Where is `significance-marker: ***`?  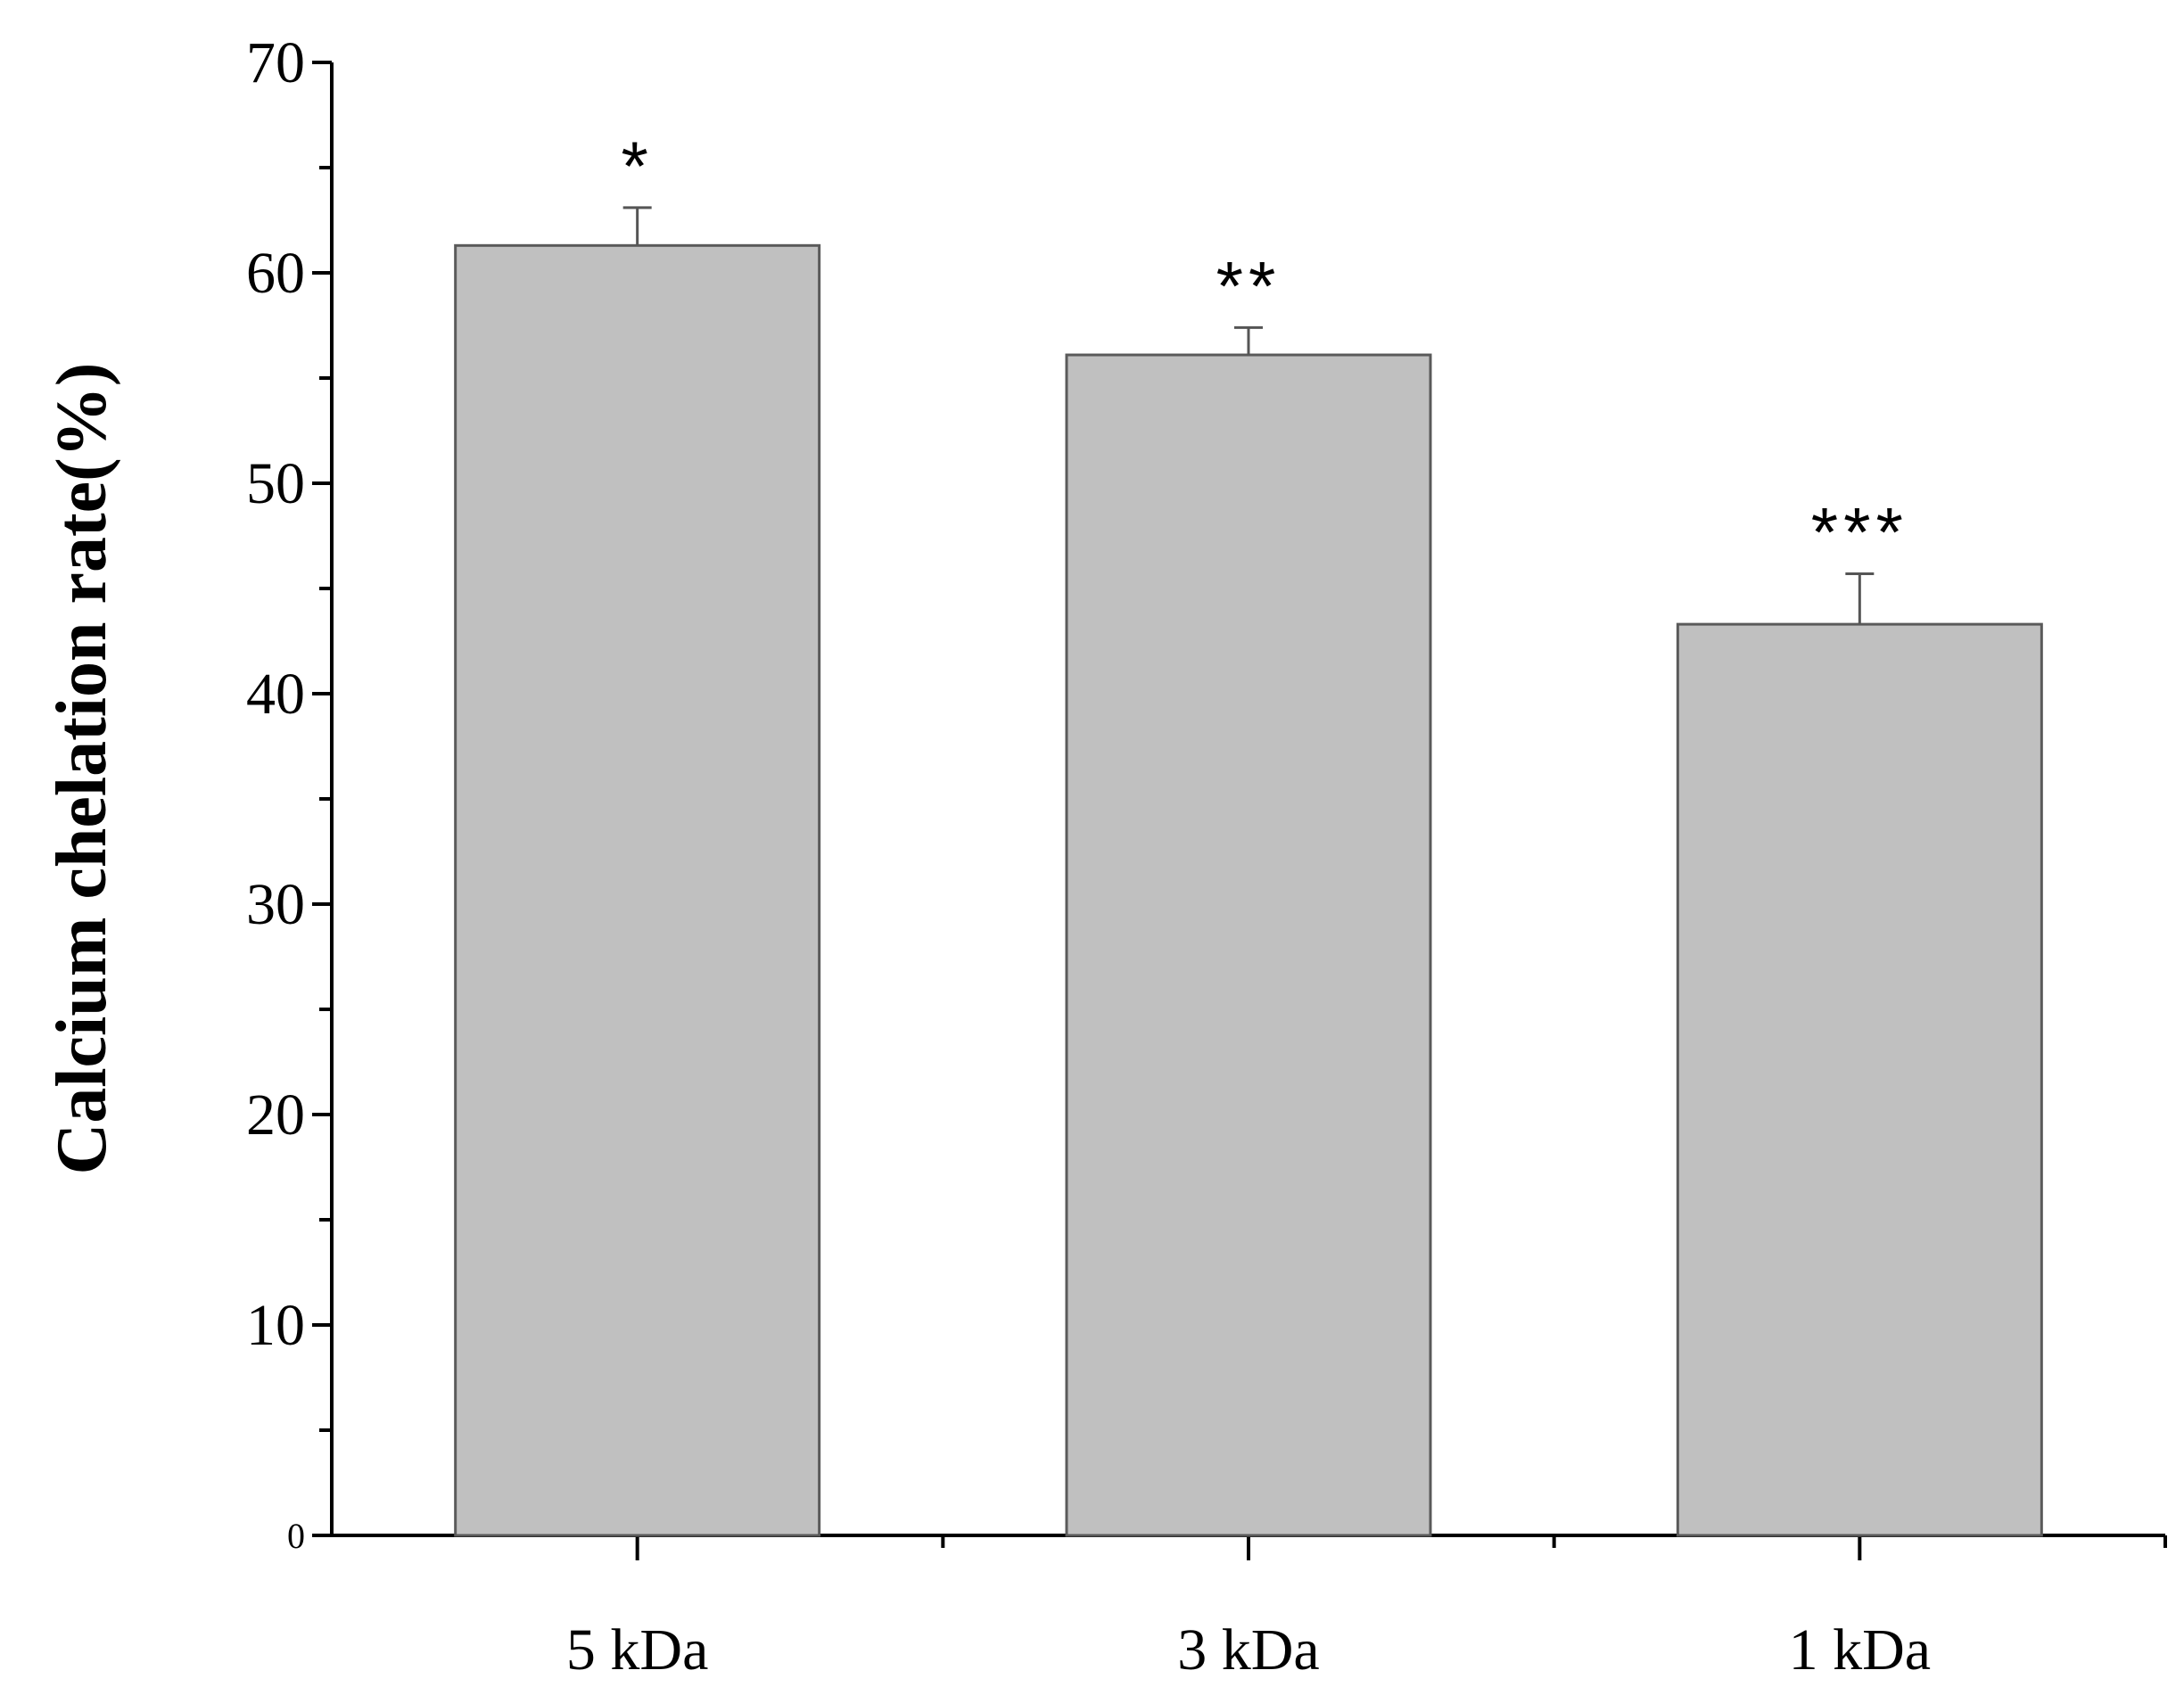 significance-marker: *** is located at coordinates (1859, 531).